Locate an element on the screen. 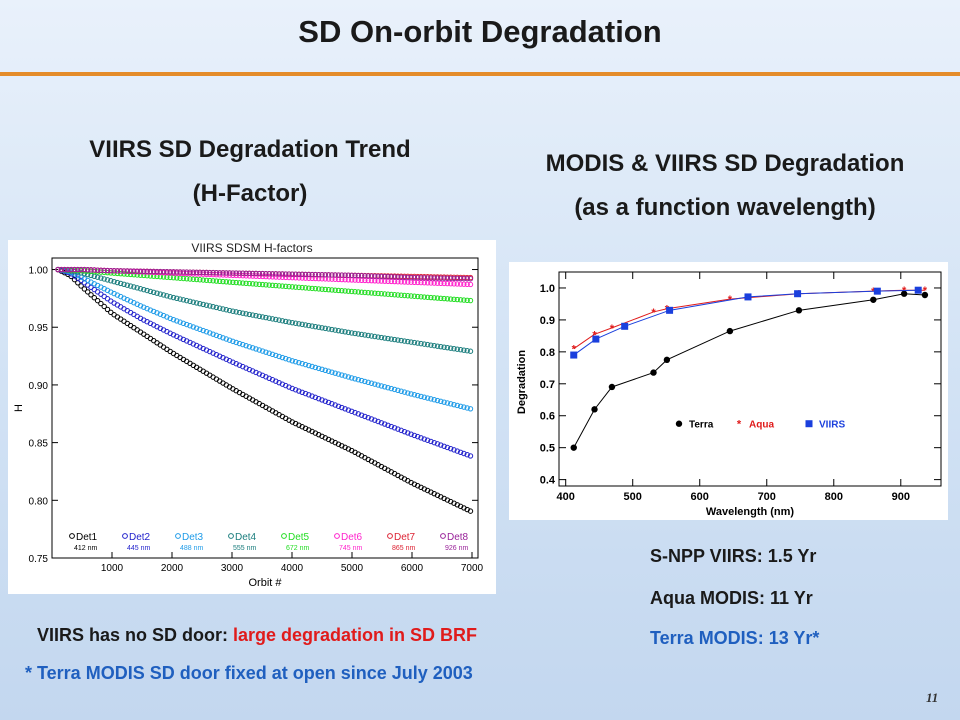 This screenshot has height=720, width=960. h-factor-legend-wavelength: 412 nm is located at coordinates (86, 548).